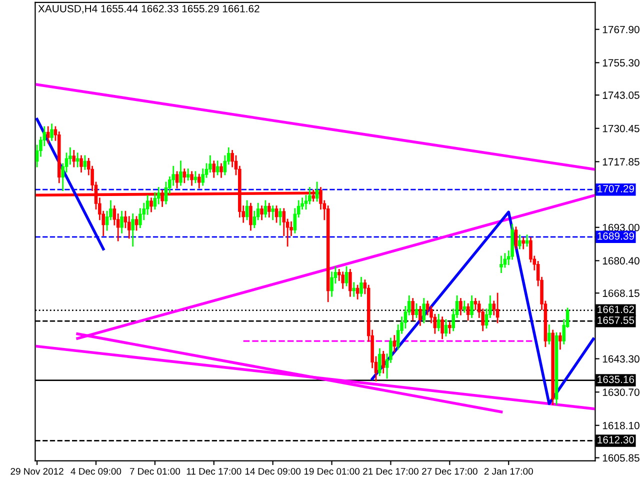  Describe the element at coordinates (621, 458) in the screenshot. I see `y-tick-label: 1605.85` at that location.